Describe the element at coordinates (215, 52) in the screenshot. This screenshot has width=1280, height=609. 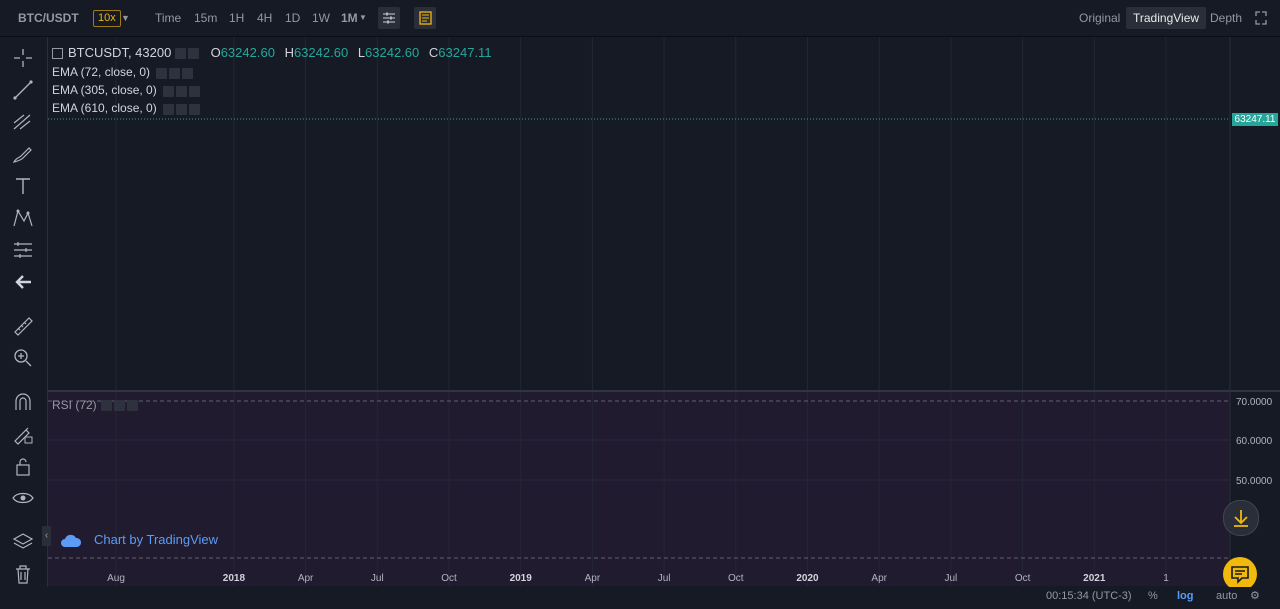
I see `open-label: O` at that location.